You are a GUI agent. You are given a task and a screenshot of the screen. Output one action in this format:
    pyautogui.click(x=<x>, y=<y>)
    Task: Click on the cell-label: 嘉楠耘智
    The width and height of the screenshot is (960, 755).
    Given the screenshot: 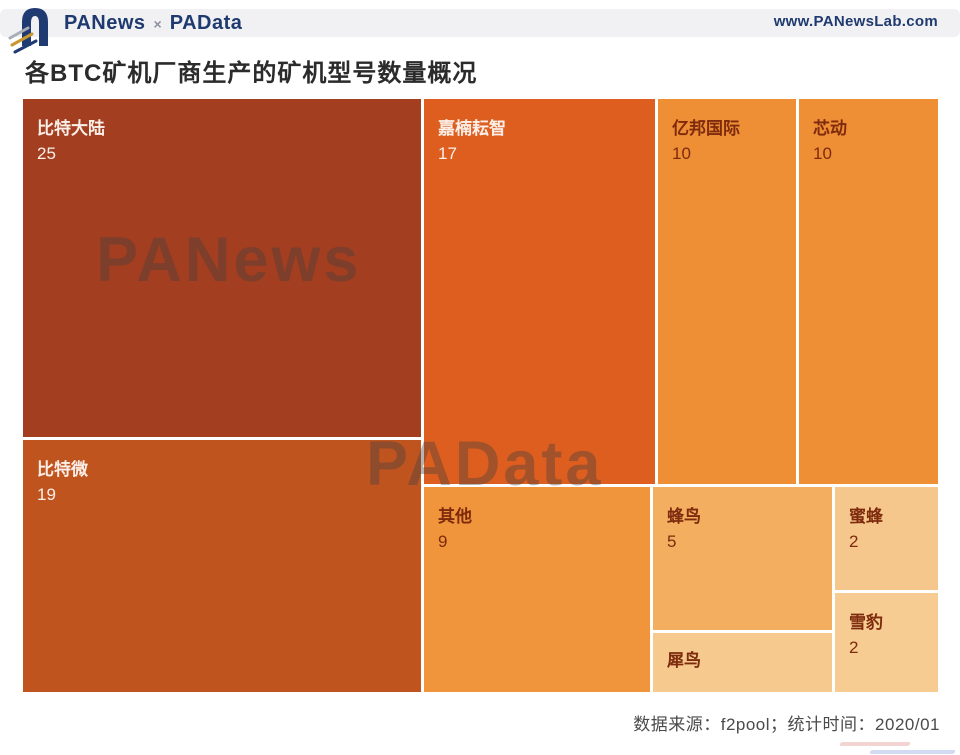 What is the action you would take?
    pyautogui.click(x=472, y=128)
    